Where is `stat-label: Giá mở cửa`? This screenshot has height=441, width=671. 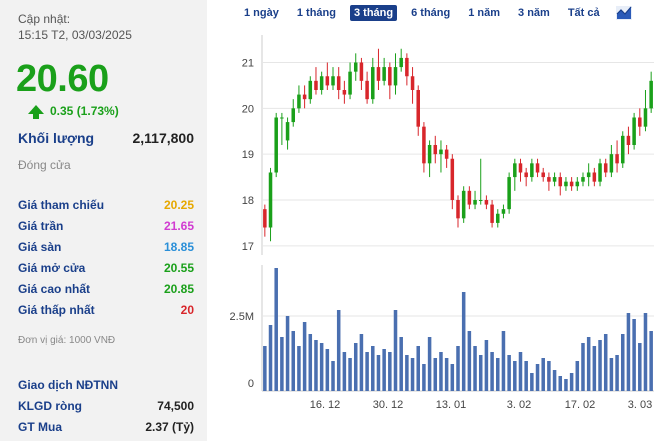 stat-label: Giá mở cửa is located at coordinates (52, 268).